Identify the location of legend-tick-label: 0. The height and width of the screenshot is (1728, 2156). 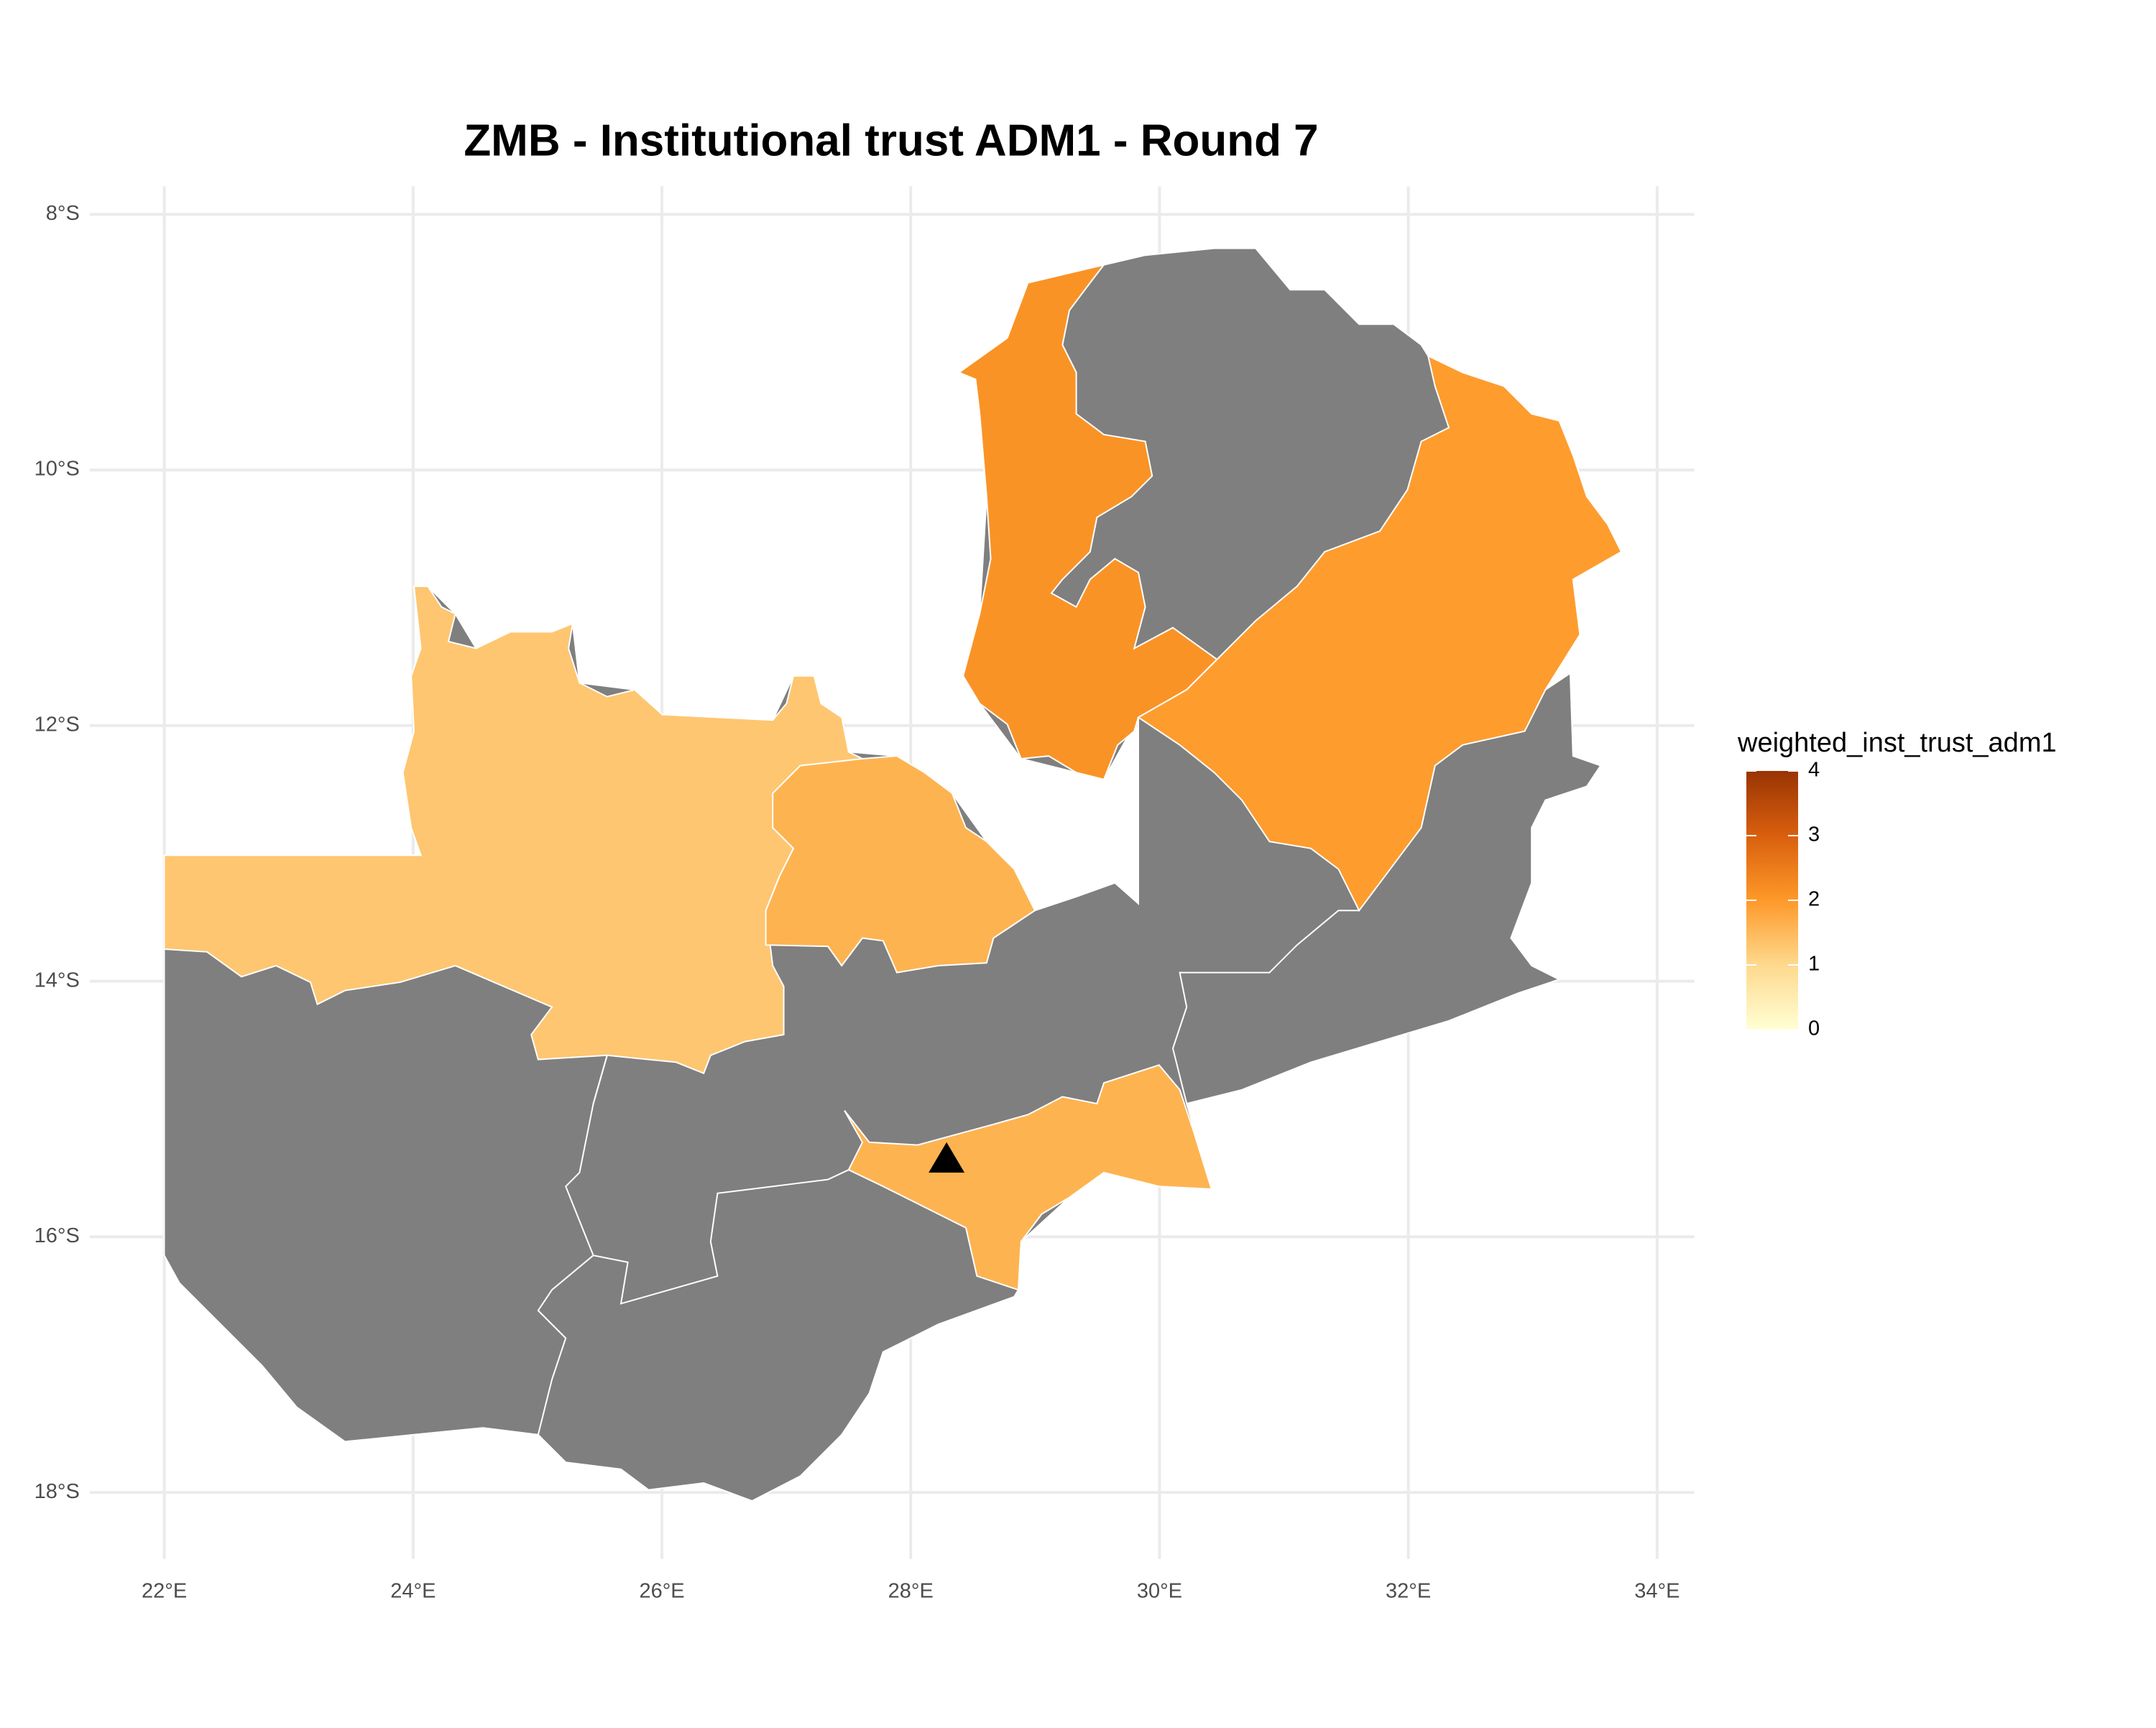
(1814, 1028).